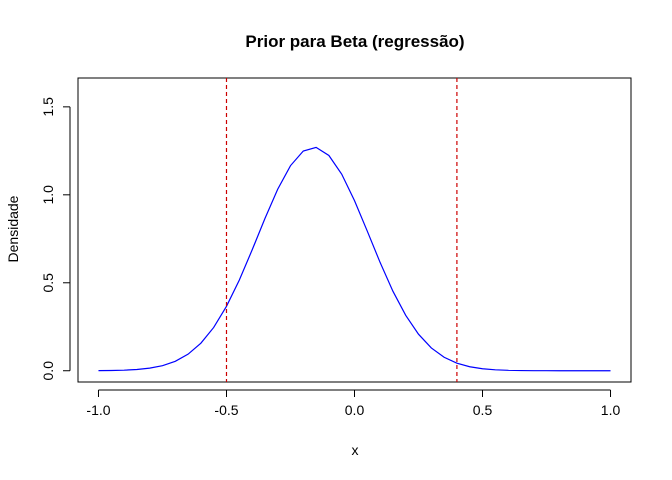 This screenshot has width=672, height=480. I want to click on x-axis-label: x, so click(355, 450).